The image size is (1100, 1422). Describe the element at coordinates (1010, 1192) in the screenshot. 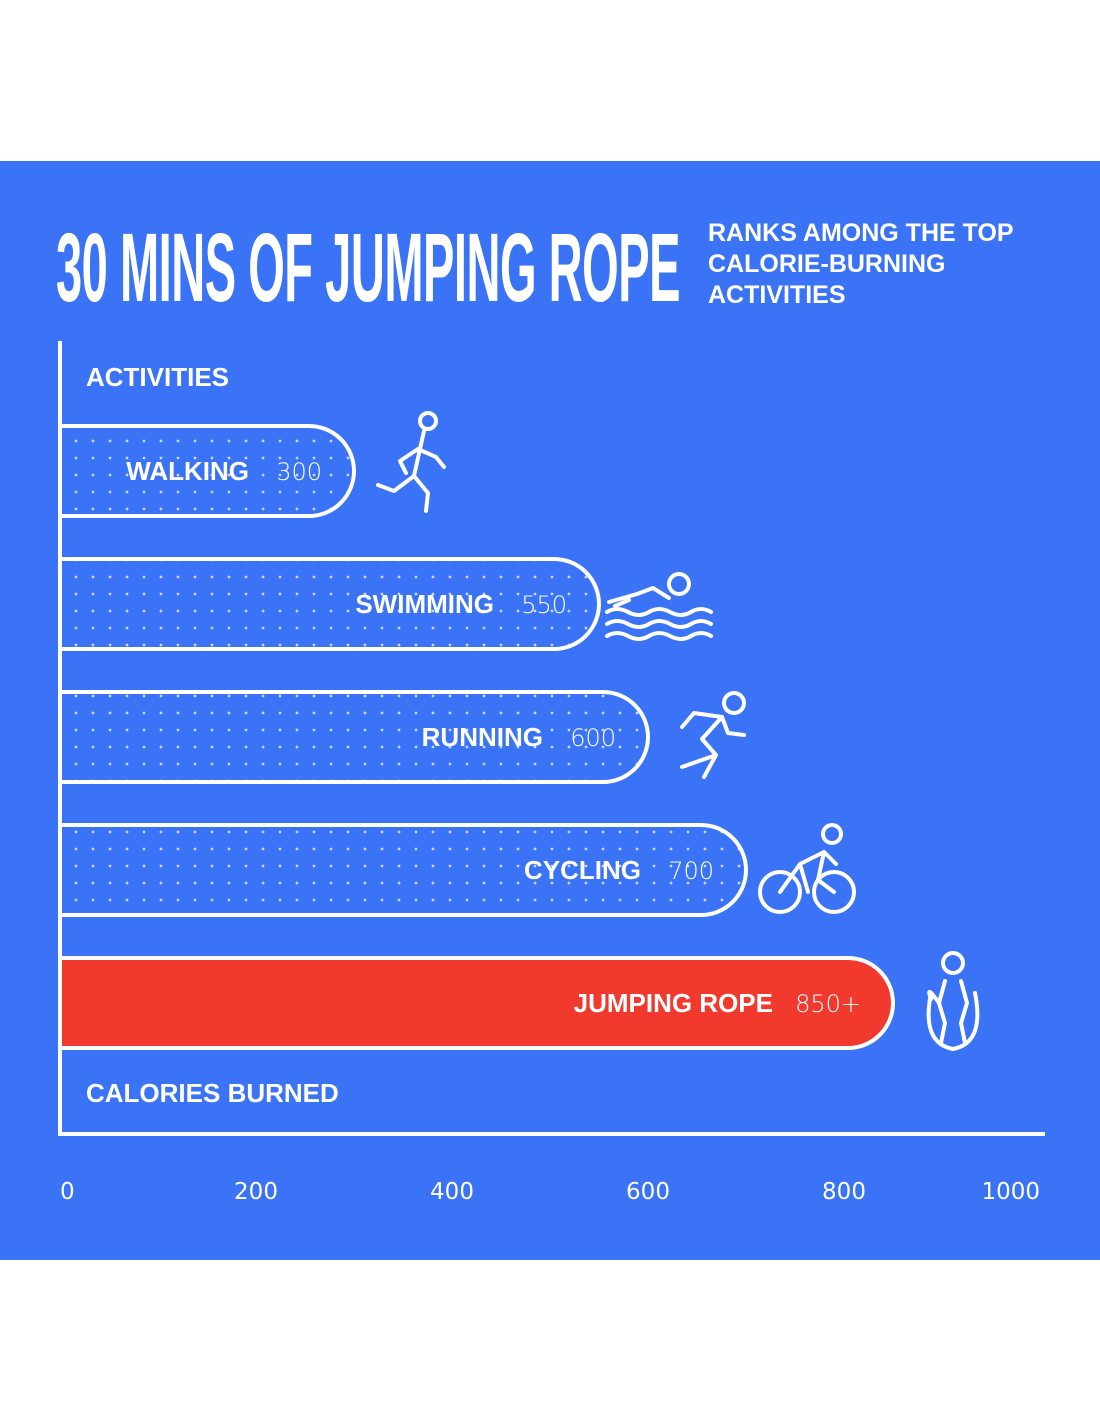

I see `x-tick-label: 1000` at that location.